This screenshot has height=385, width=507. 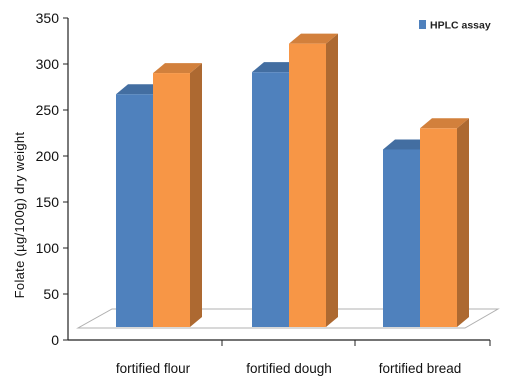 What do you see at coordinates (48, 202) in the screenshot?
I see `y-tick-label: 150` at bounding box center [48, 202].